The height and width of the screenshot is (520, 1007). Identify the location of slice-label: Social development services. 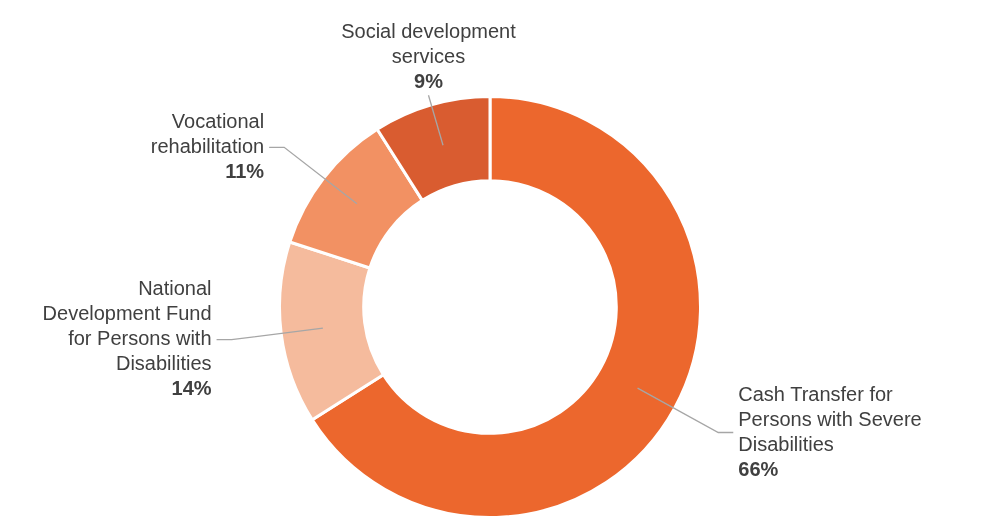
(429, 44).